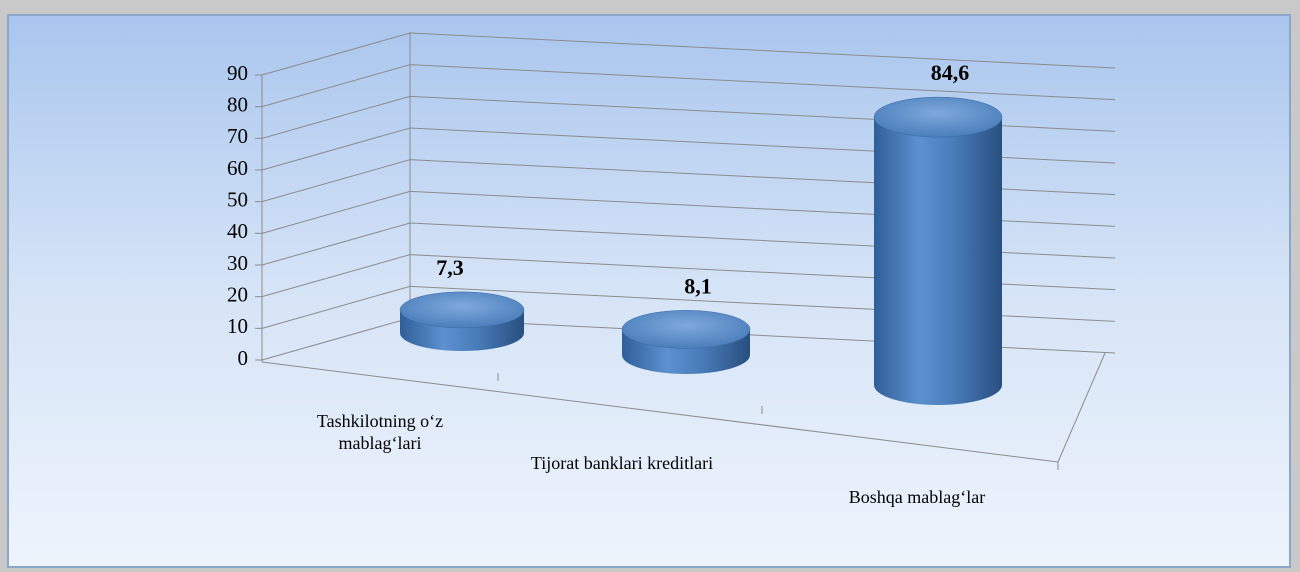  I want to click on value-label: 84,6, so click(950, 72).